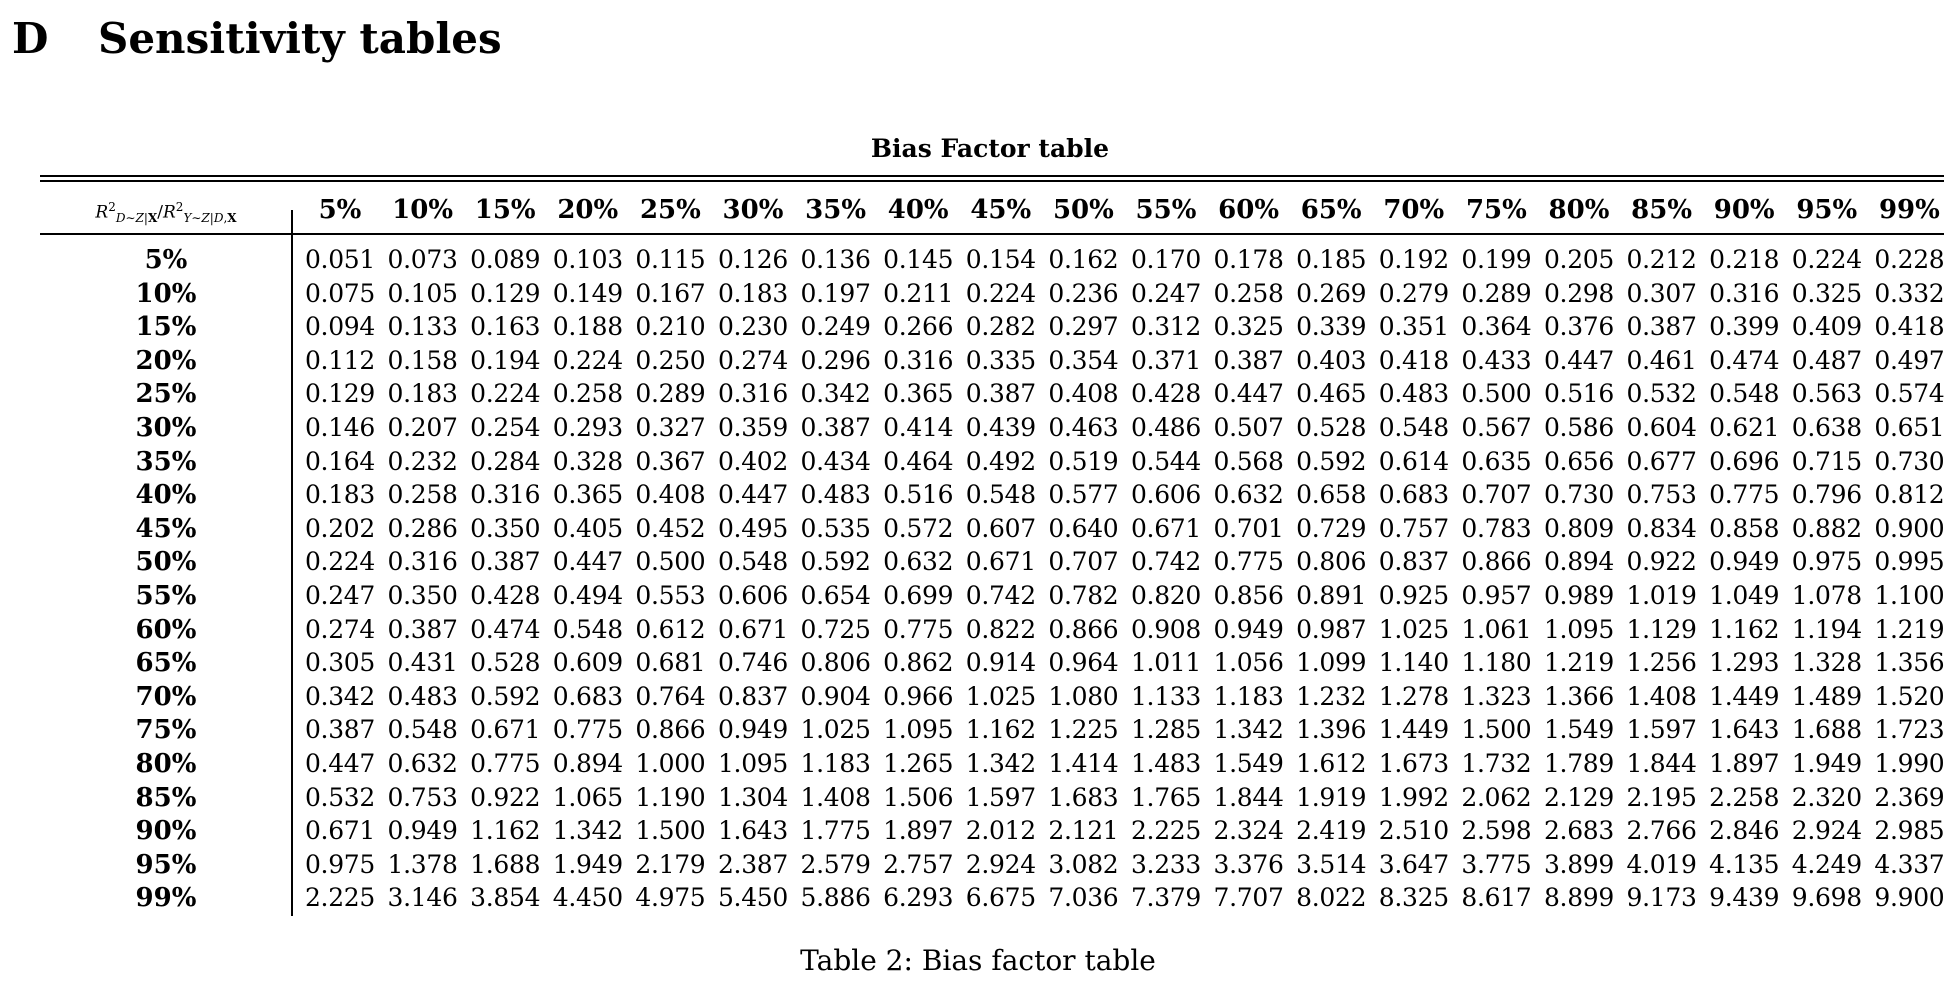  I want to click on table-cell: 0.073, so click(422, 259).